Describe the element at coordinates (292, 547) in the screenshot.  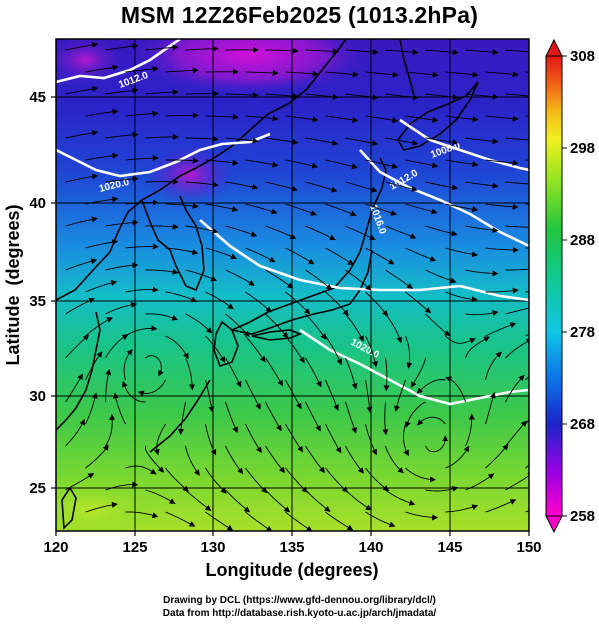
I see `x-tick-labels: 120 125 130 135 140 145 150` at that location.